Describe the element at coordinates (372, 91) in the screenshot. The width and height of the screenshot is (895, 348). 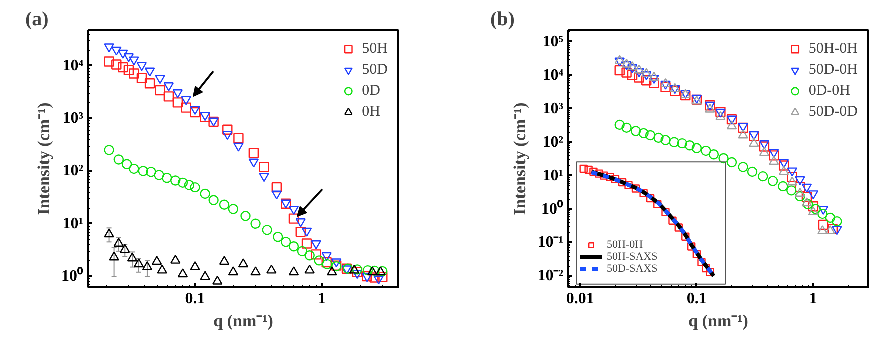
I see `legend-label: 0D` at that location.